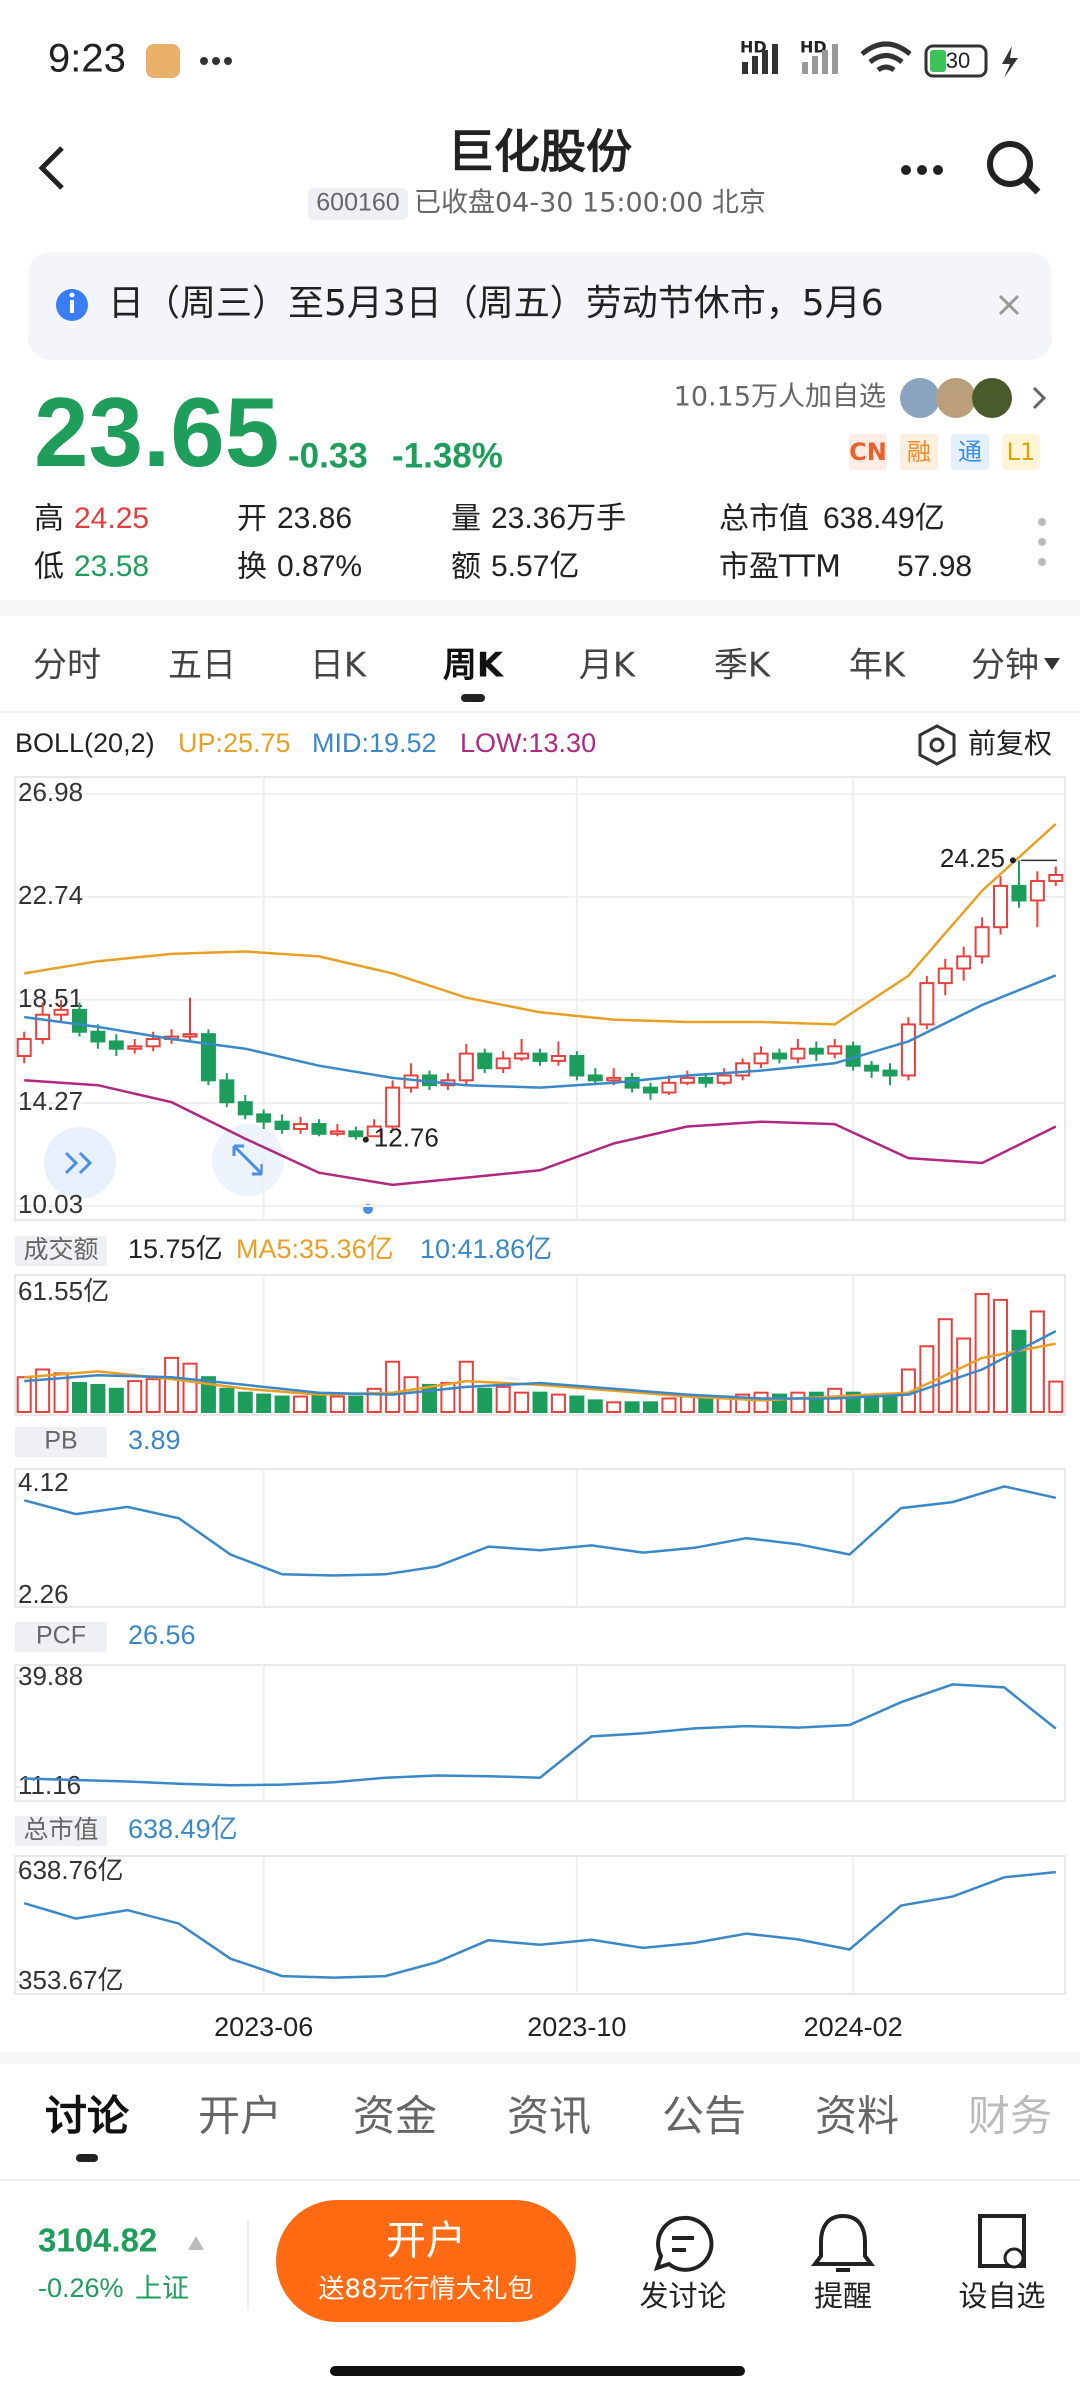  What do you see at coordinates (1052, 664) in the screenshot?
I see `tab-dropdown` at bounding box center [1052, 664].